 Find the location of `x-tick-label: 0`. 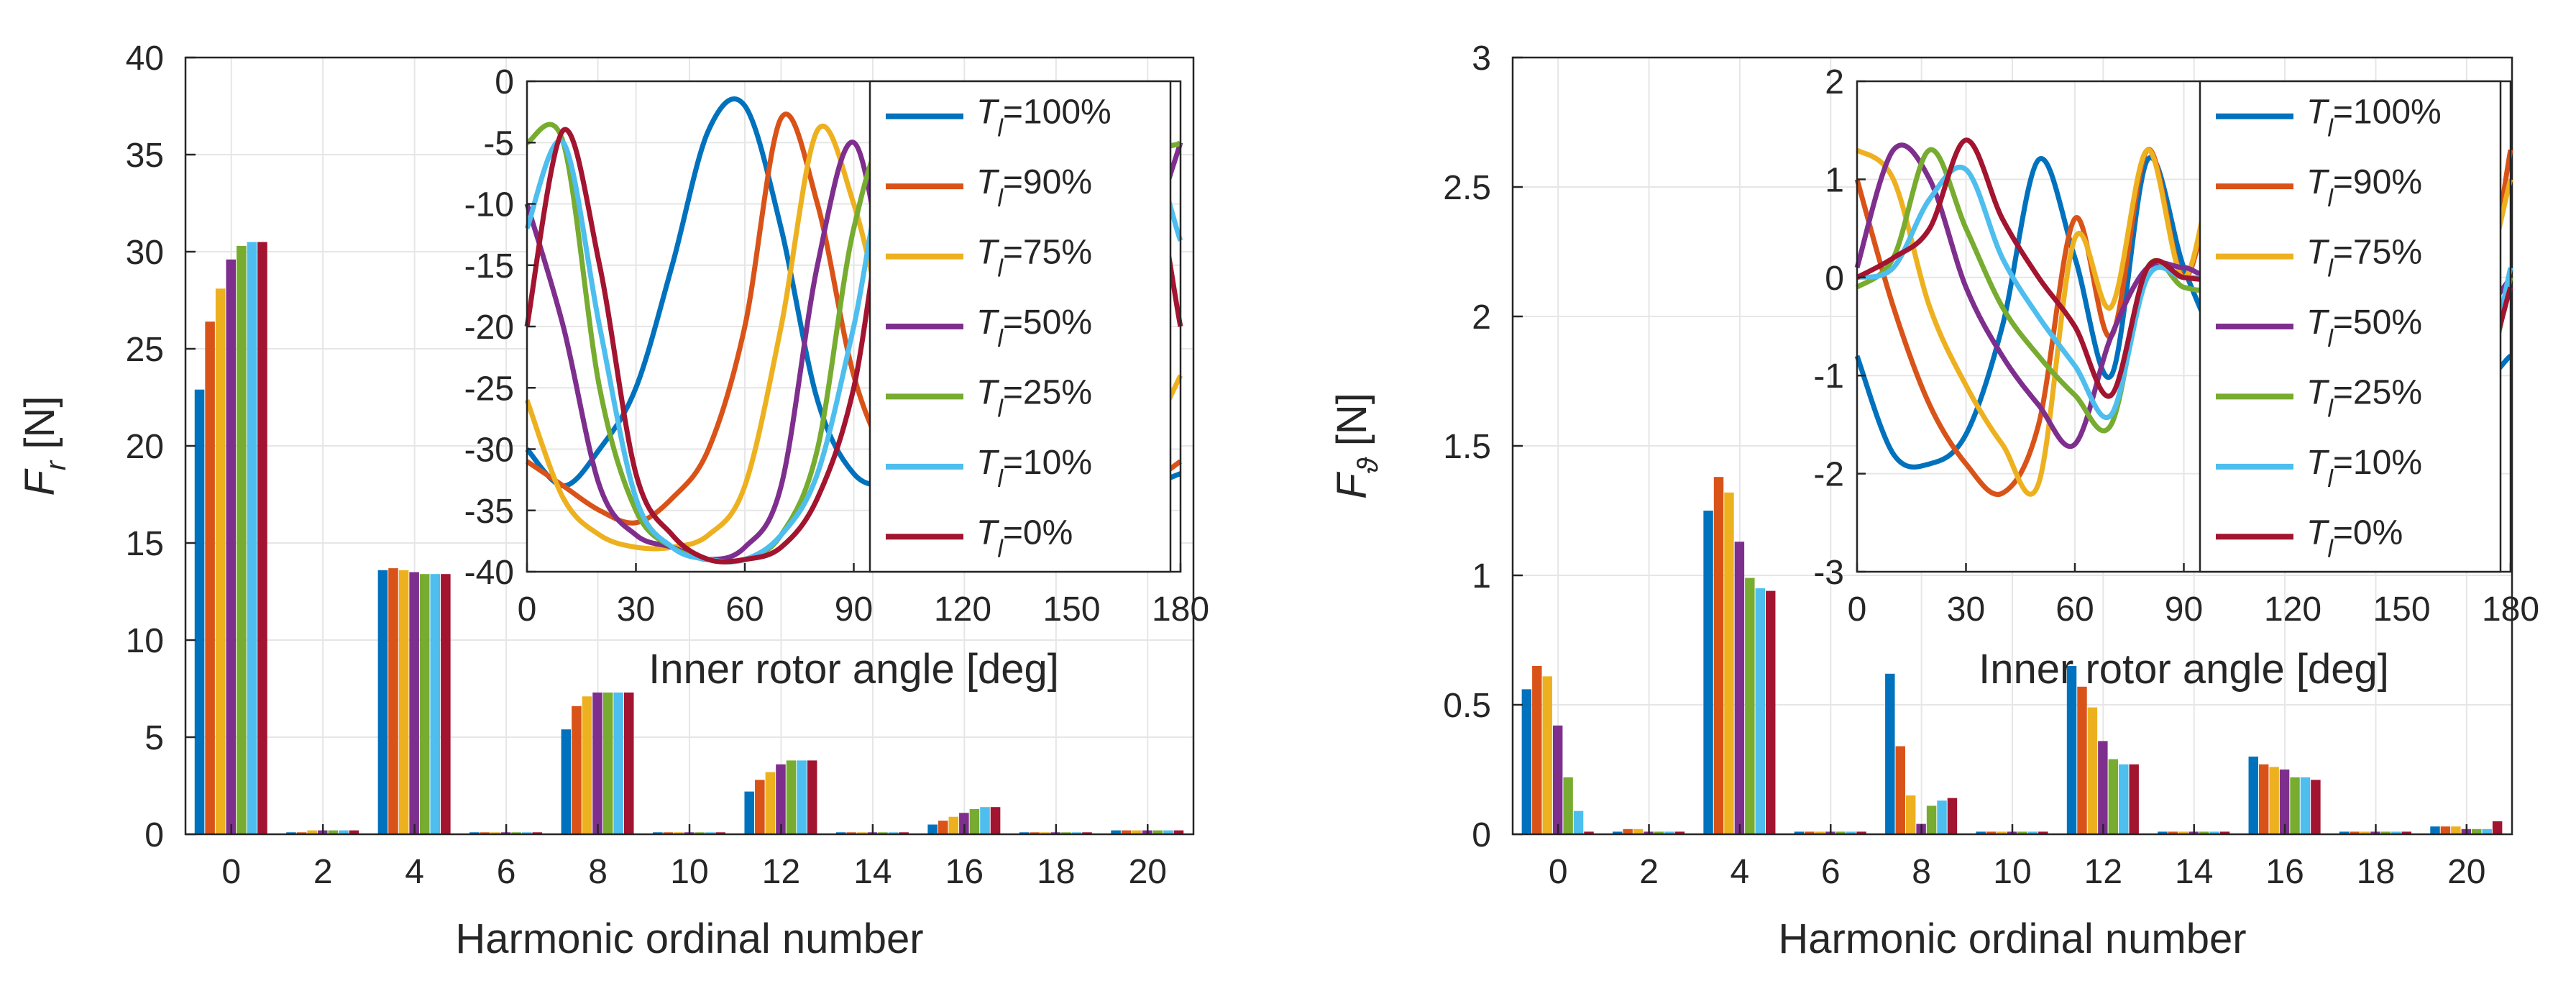

x-tick-label: 0 is located at coordinates (1558, 872).